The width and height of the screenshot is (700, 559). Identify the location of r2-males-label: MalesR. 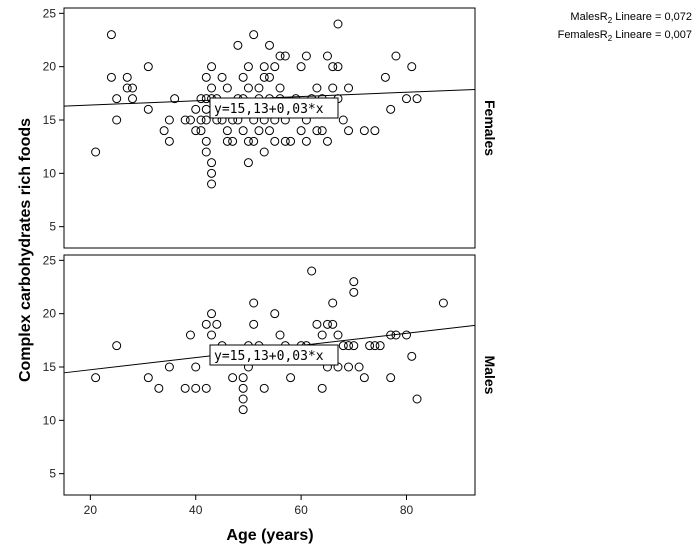
(589, 17).